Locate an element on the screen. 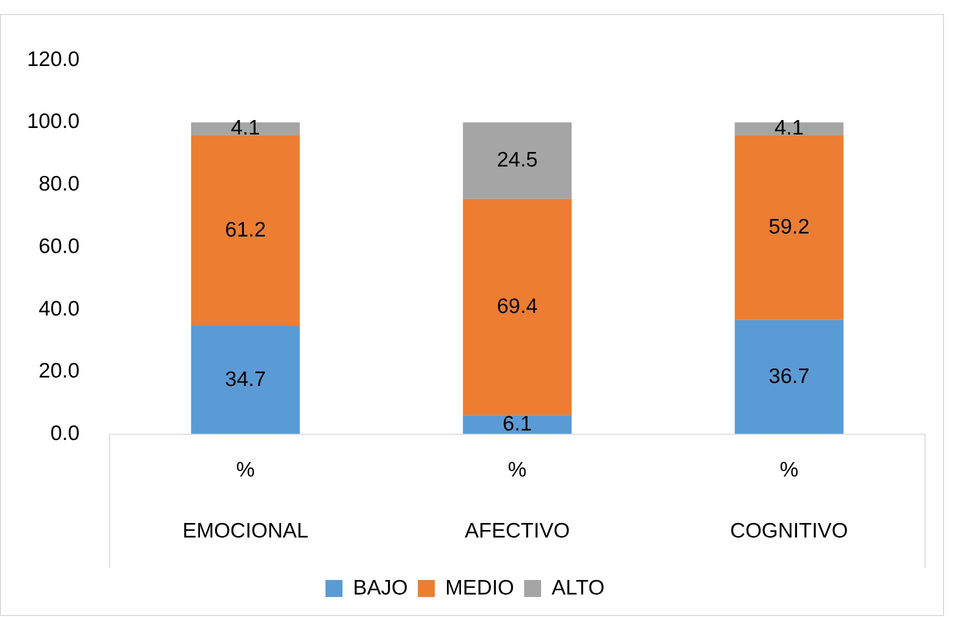  y-tick-label: 60.0 is located at coordinates (59, 246).